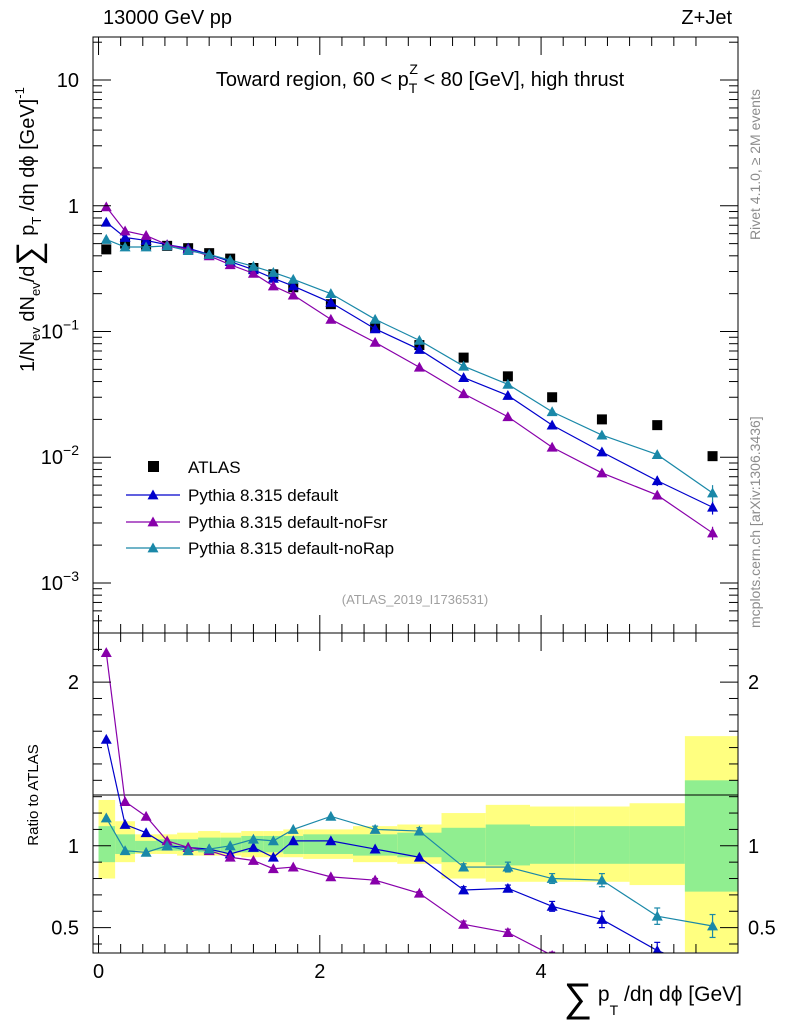 This screenshot has width=786, height=1024. What do you see at coordinates (153, 466) in the screenshot?
I see `legend-marker-atlas` at bounding box center [153, 466].